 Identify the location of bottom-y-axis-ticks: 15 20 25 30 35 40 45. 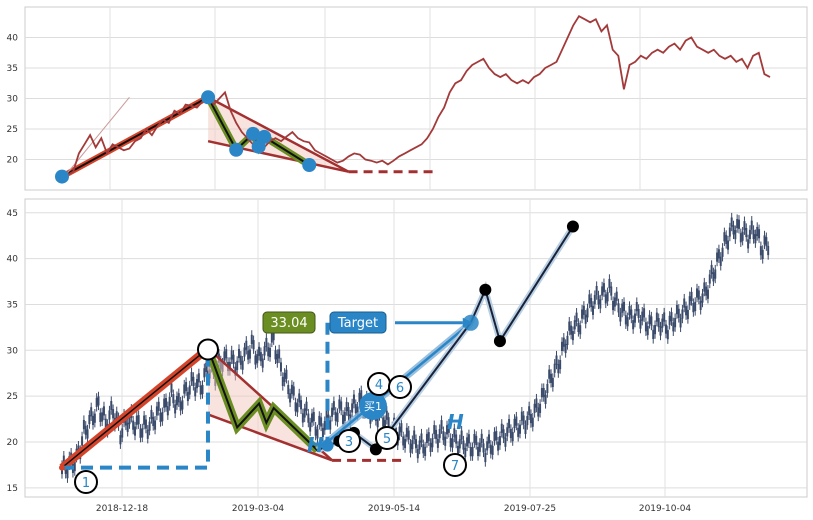
(13, 351).